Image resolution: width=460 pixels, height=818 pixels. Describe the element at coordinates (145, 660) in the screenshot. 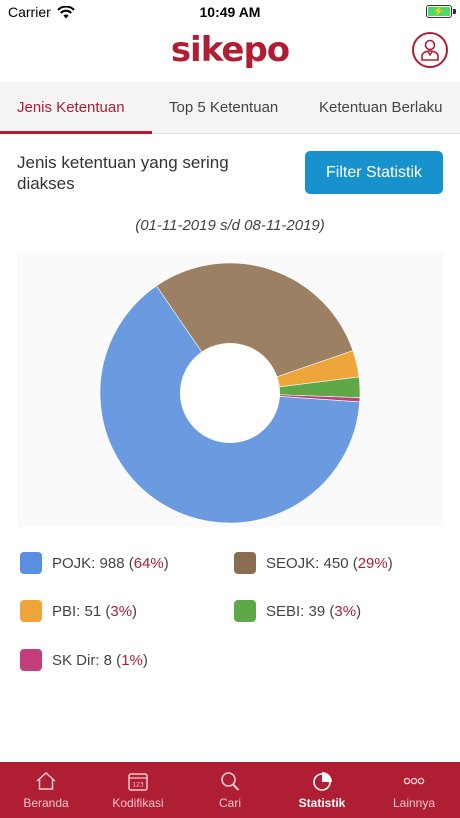

I see `legend-close-skdir: )` at that location.